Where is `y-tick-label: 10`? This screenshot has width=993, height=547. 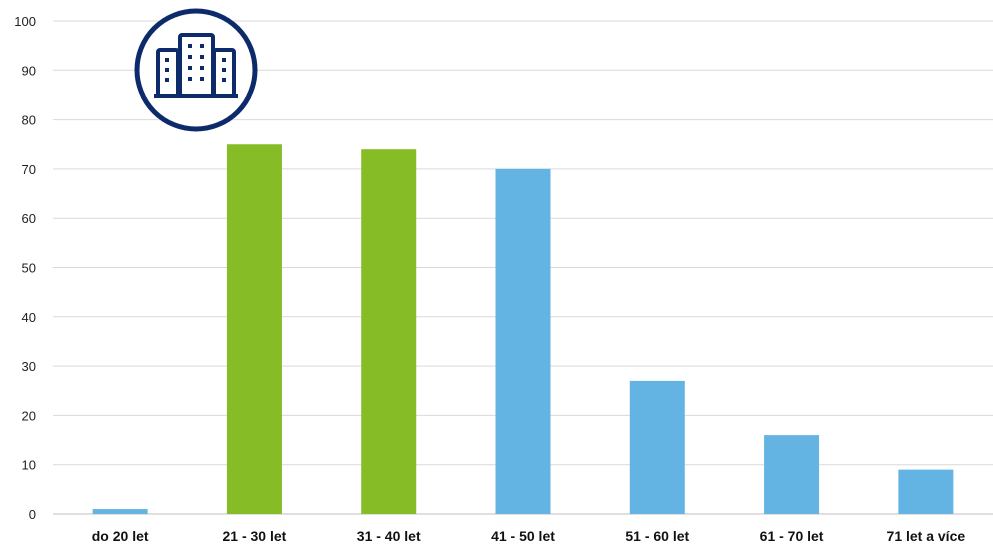 y-tick-label: 10 is located at coordinates (29, 465).